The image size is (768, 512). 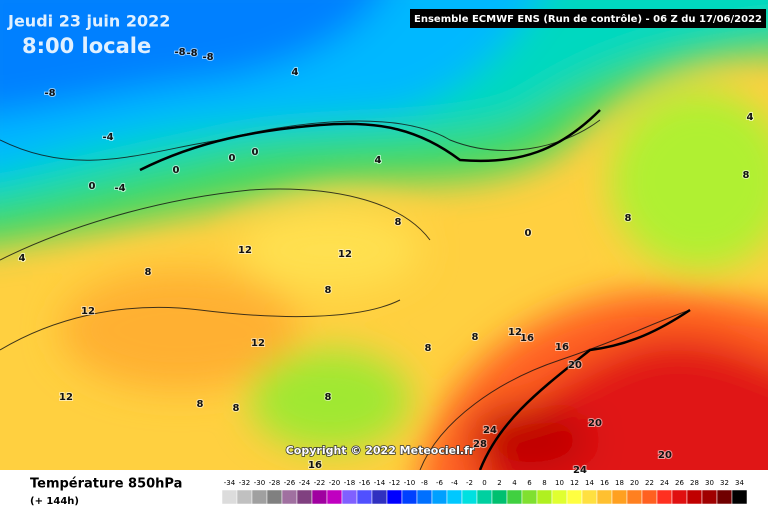 I want to click on legend-label: -8, so click(x=424, y=483).